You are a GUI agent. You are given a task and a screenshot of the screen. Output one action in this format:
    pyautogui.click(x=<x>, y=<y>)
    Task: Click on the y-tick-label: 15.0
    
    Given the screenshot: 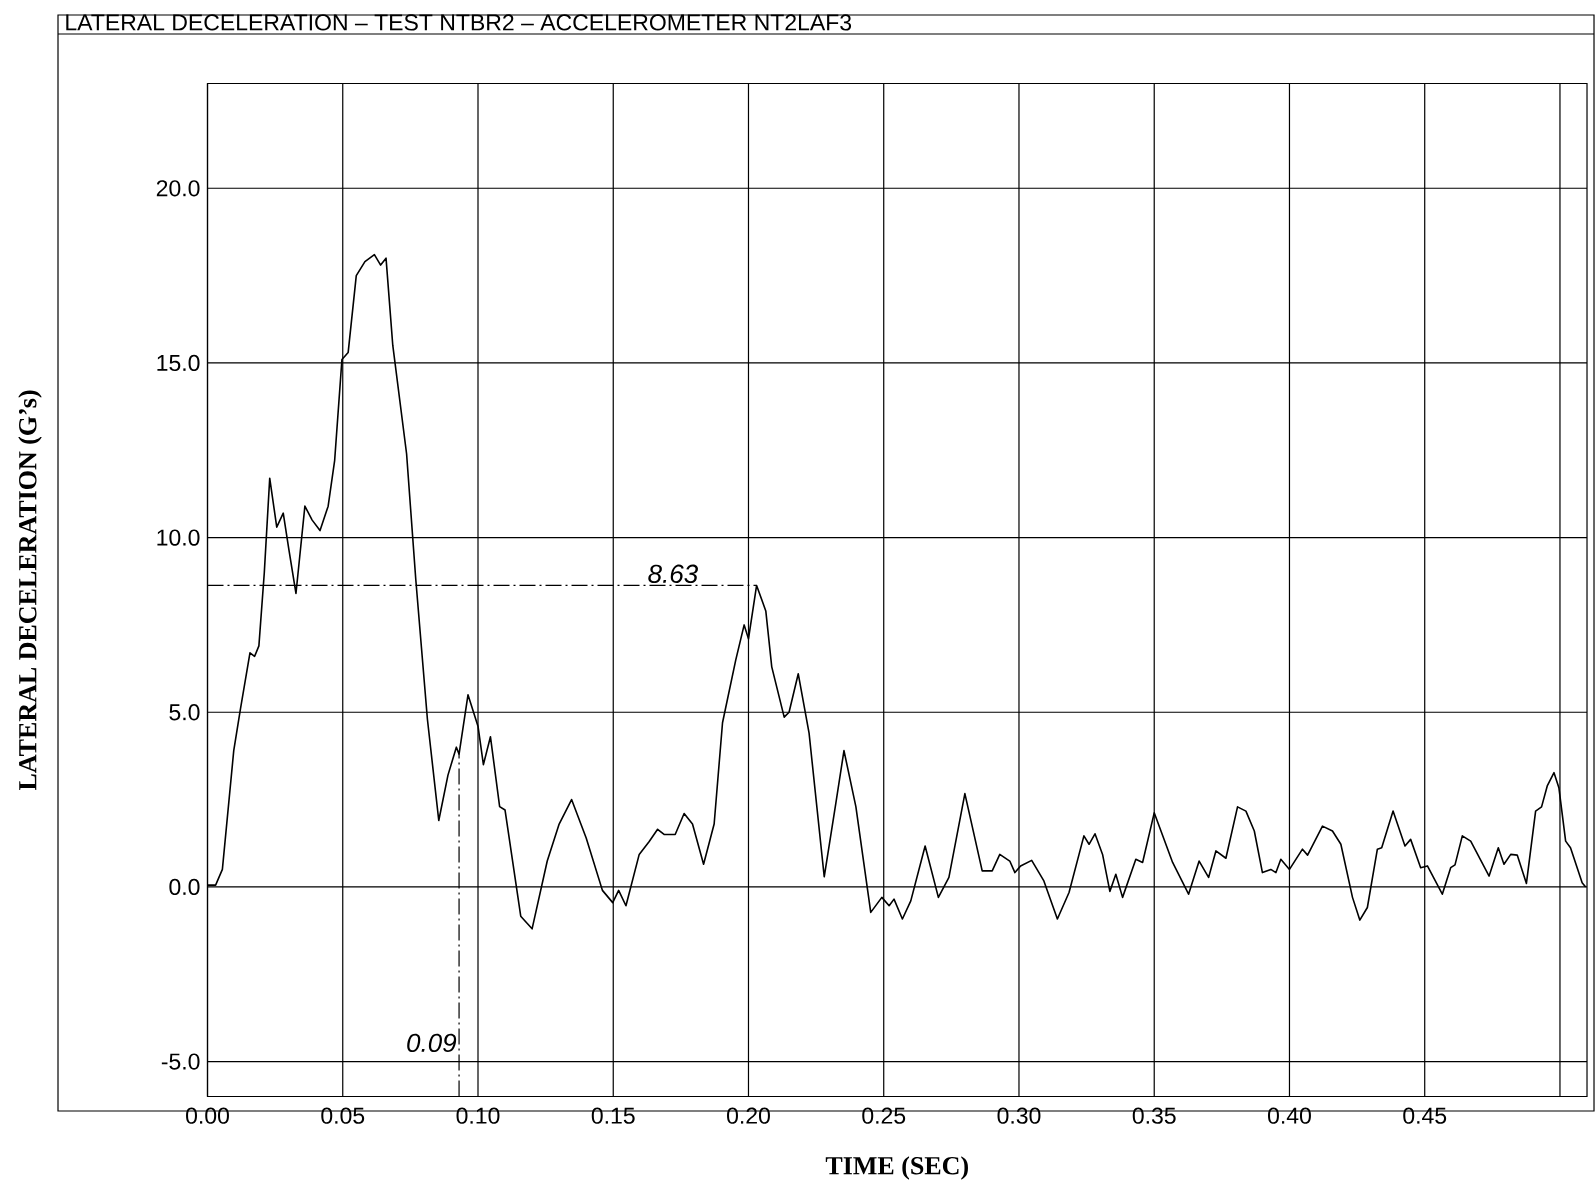 What is the action you would take?
    pyautogui.click(x=178, y=363)
    